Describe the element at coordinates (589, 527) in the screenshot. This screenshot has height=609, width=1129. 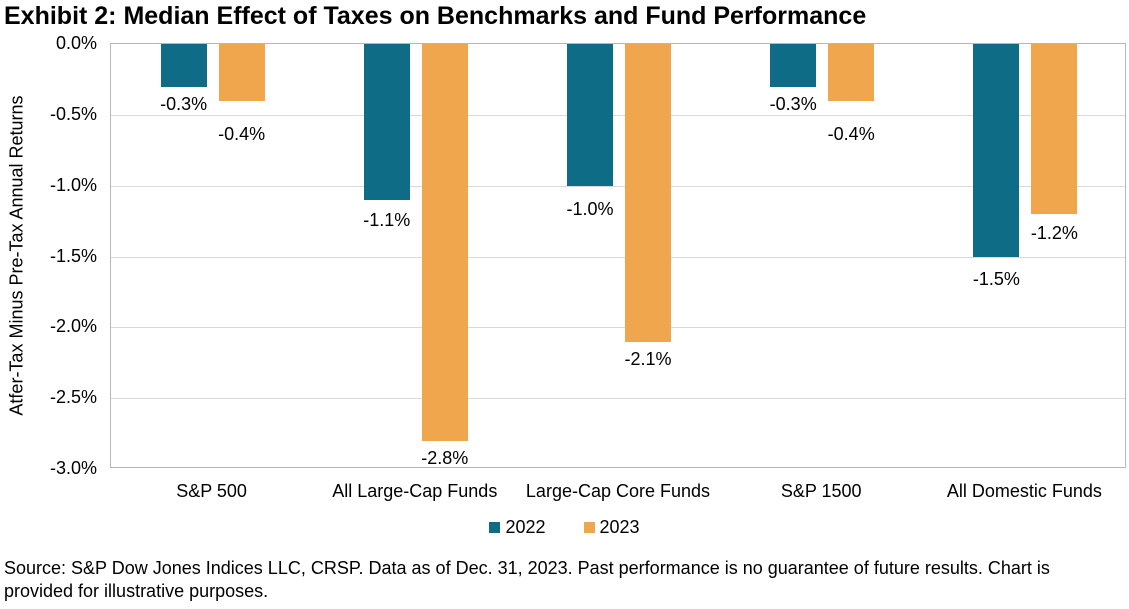
I see `legend-swatch-2023` at that location.